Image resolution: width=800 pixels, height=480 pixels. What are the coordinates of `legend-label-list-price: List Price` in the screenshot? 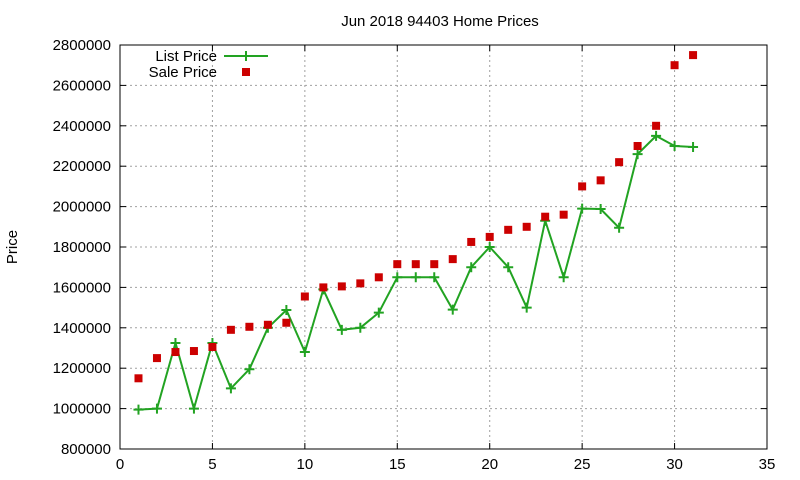 It's located at (186, 56).